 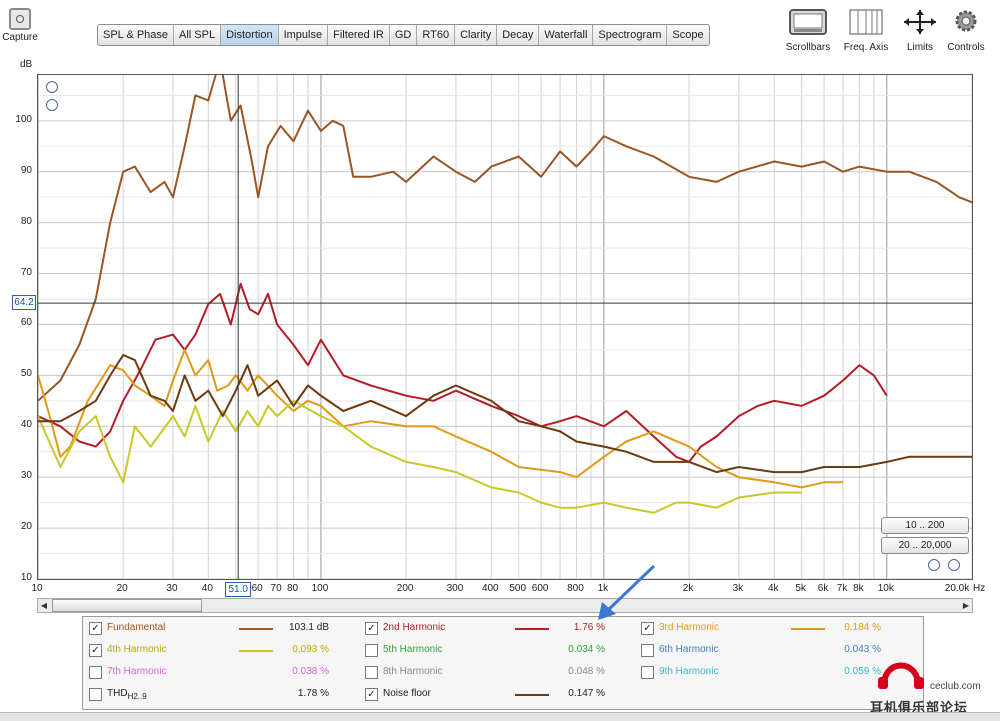 What do you see at coordinates (689, 649) in the screenshot?
I see `legend-name: 6th Harmonic` at bounding box center [689, 649].